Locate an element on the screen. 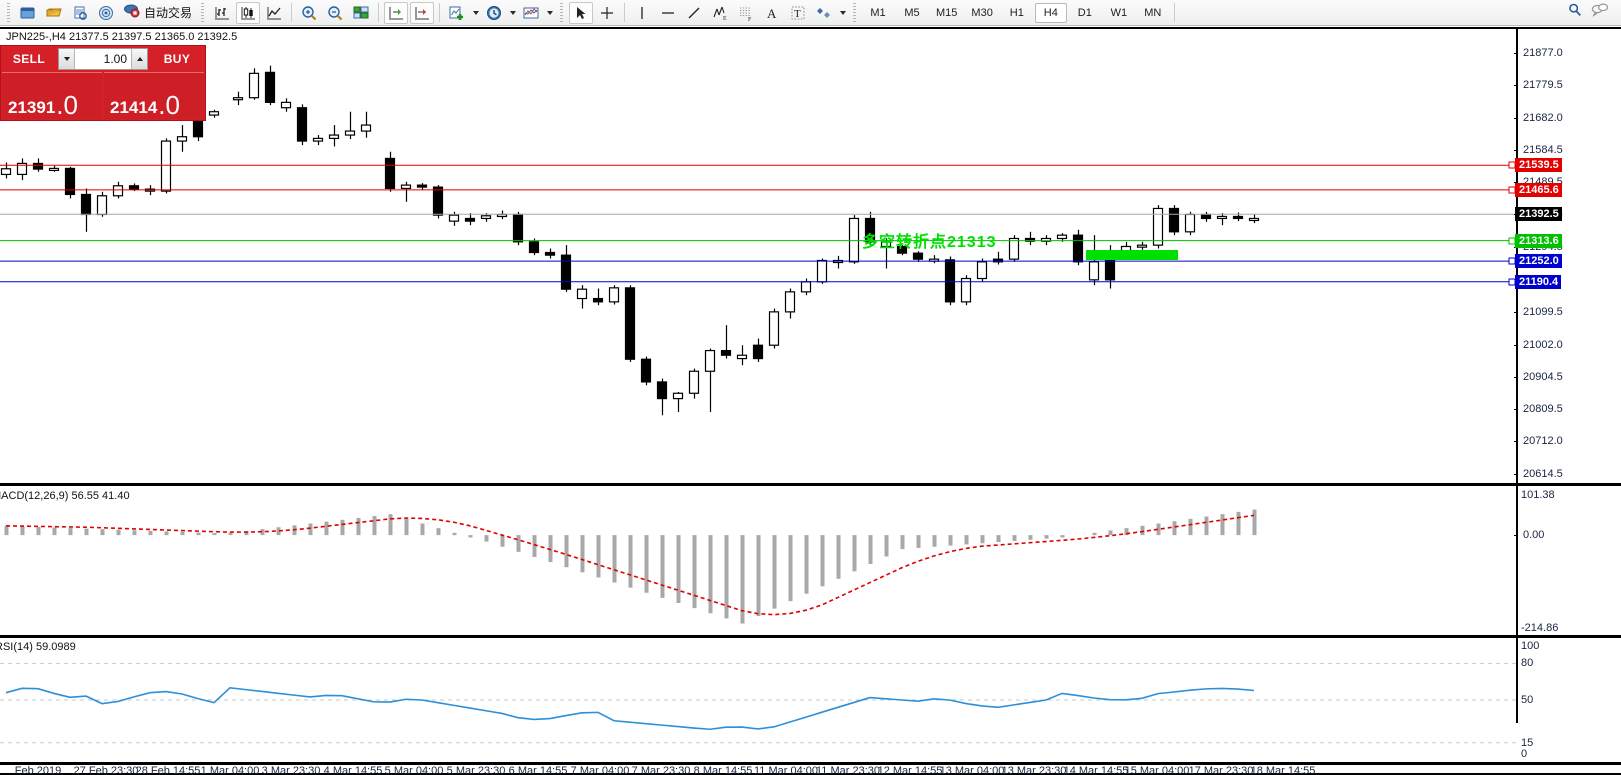 The height and width of the screenshot is (775, 1621). period-icon is located at coordinates (494, 13).